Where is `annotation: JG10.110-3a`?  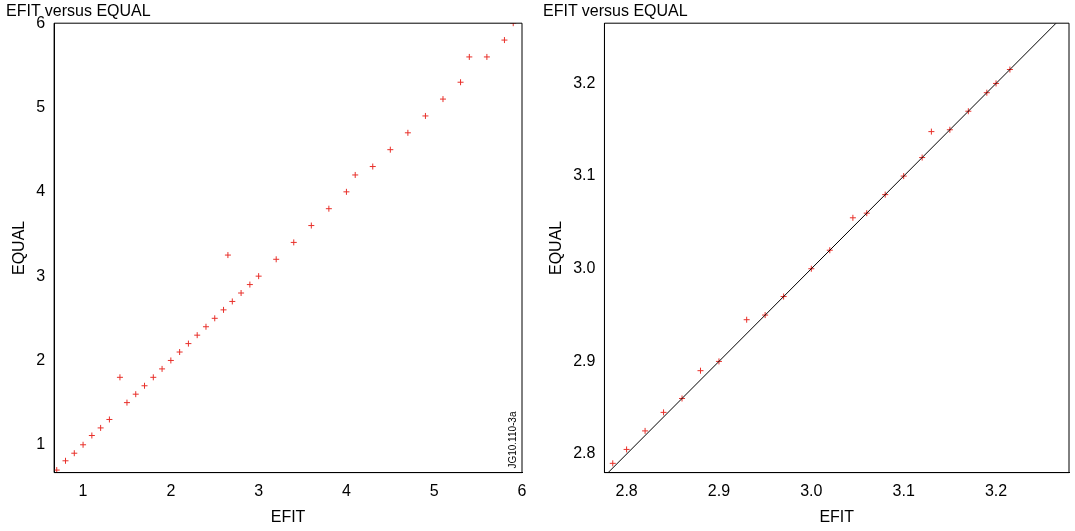 annotation: JG10.110-3a is located at coordinates (512, 440).